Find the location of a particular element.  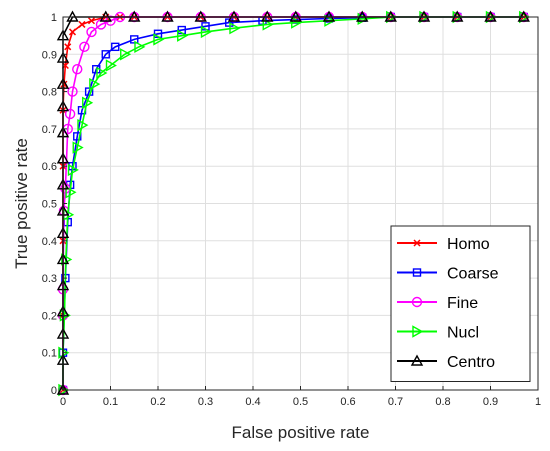

legend-box is located at coordinates (460, 303).